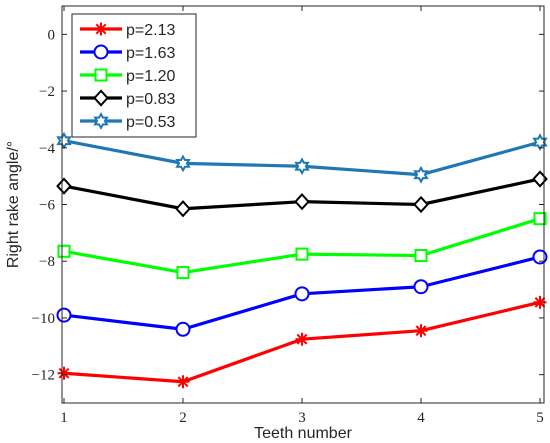 This screenshot has width=550, height=443. Describe the element at coordinates (47, 92) in the screenshot. I see `y-tick-label: −2` at that location.